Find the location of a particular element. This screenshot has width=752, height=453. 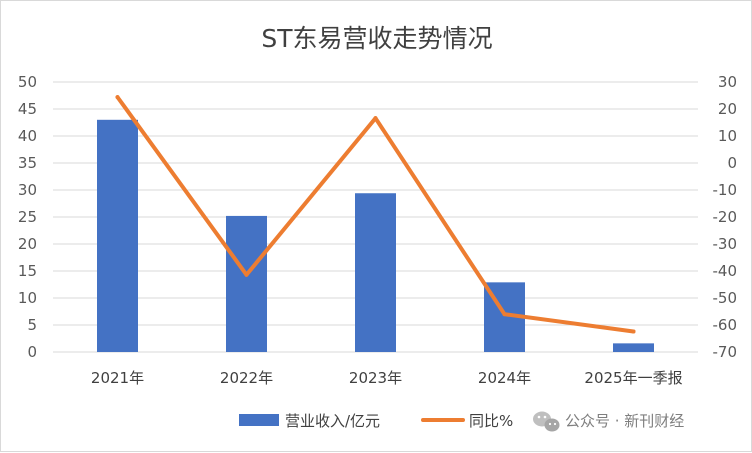

watermark-text: 公众号 · 新刊财经 is located at coordinates (624, 421).